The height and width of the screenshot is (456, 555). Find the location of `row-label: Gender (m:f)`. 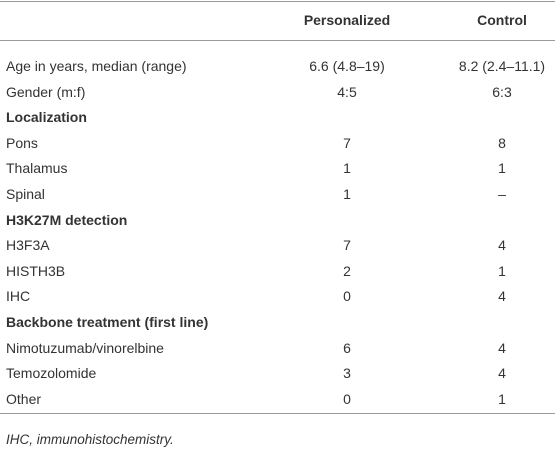

row-label: Gender (m:f) is located at coordinates (46, 91).